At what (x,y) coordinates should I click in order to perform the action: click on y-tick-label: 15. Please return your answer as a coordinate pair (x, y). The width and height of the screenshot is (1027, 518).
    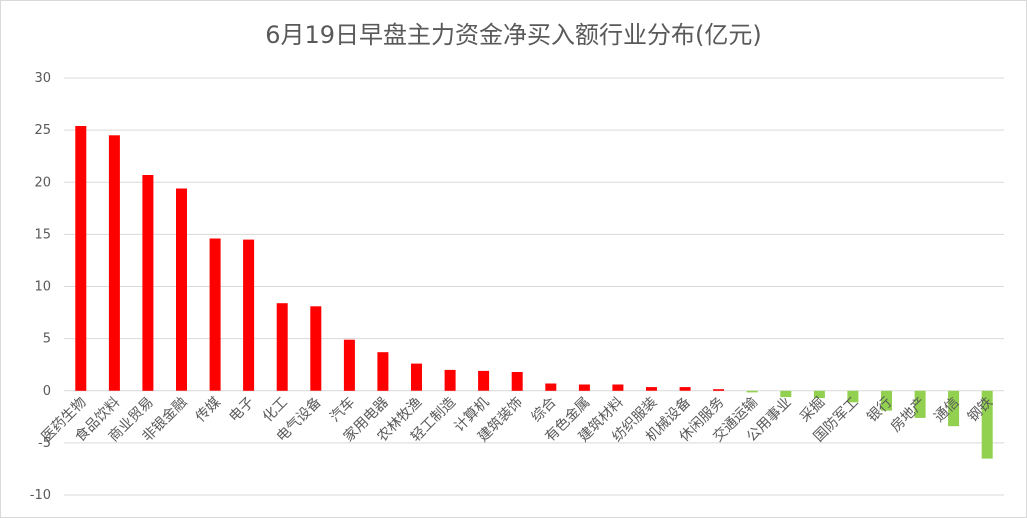
    Looking at the image, I should click on (42, 234).